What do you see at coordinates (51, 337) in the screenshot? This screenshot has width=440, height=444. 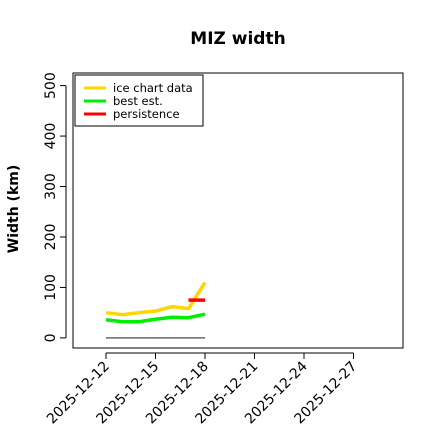 I see `y-tick-label: 0` at bounding box center [51, 337].